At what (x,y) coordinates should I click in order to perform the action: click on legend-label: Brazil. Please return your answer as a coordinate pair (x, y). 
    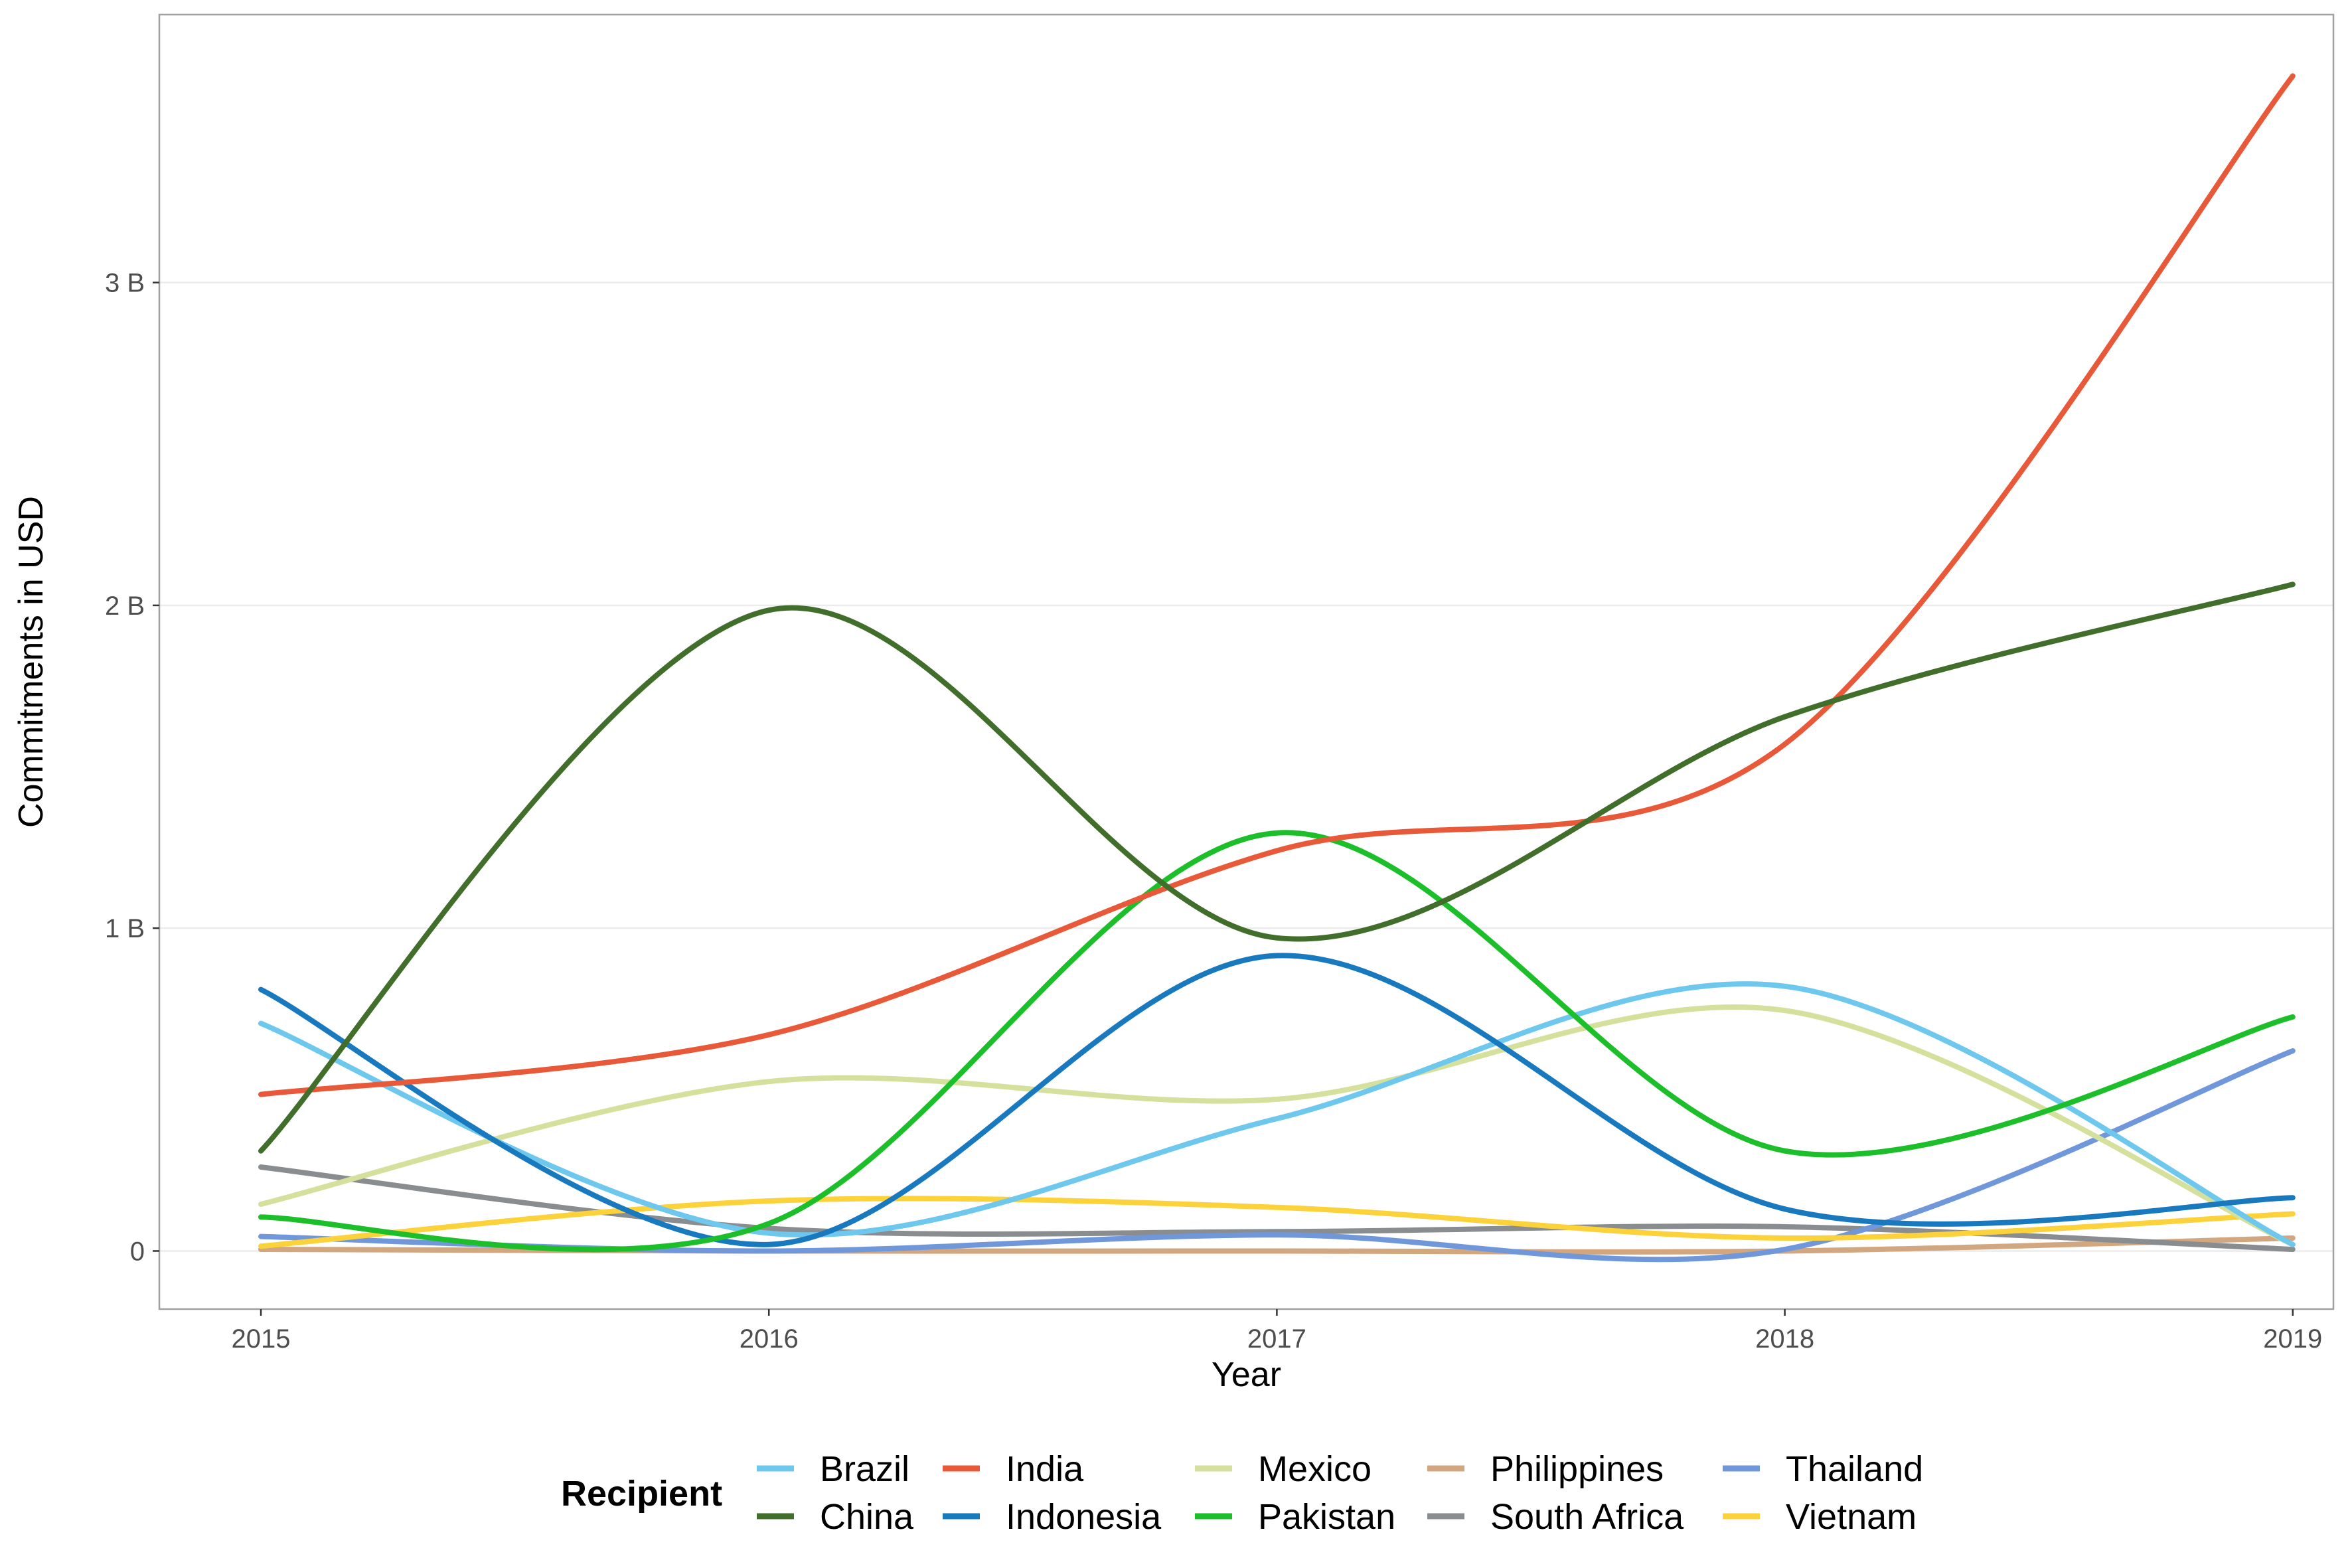
    Looking at the image, I should click on (864, 1469).